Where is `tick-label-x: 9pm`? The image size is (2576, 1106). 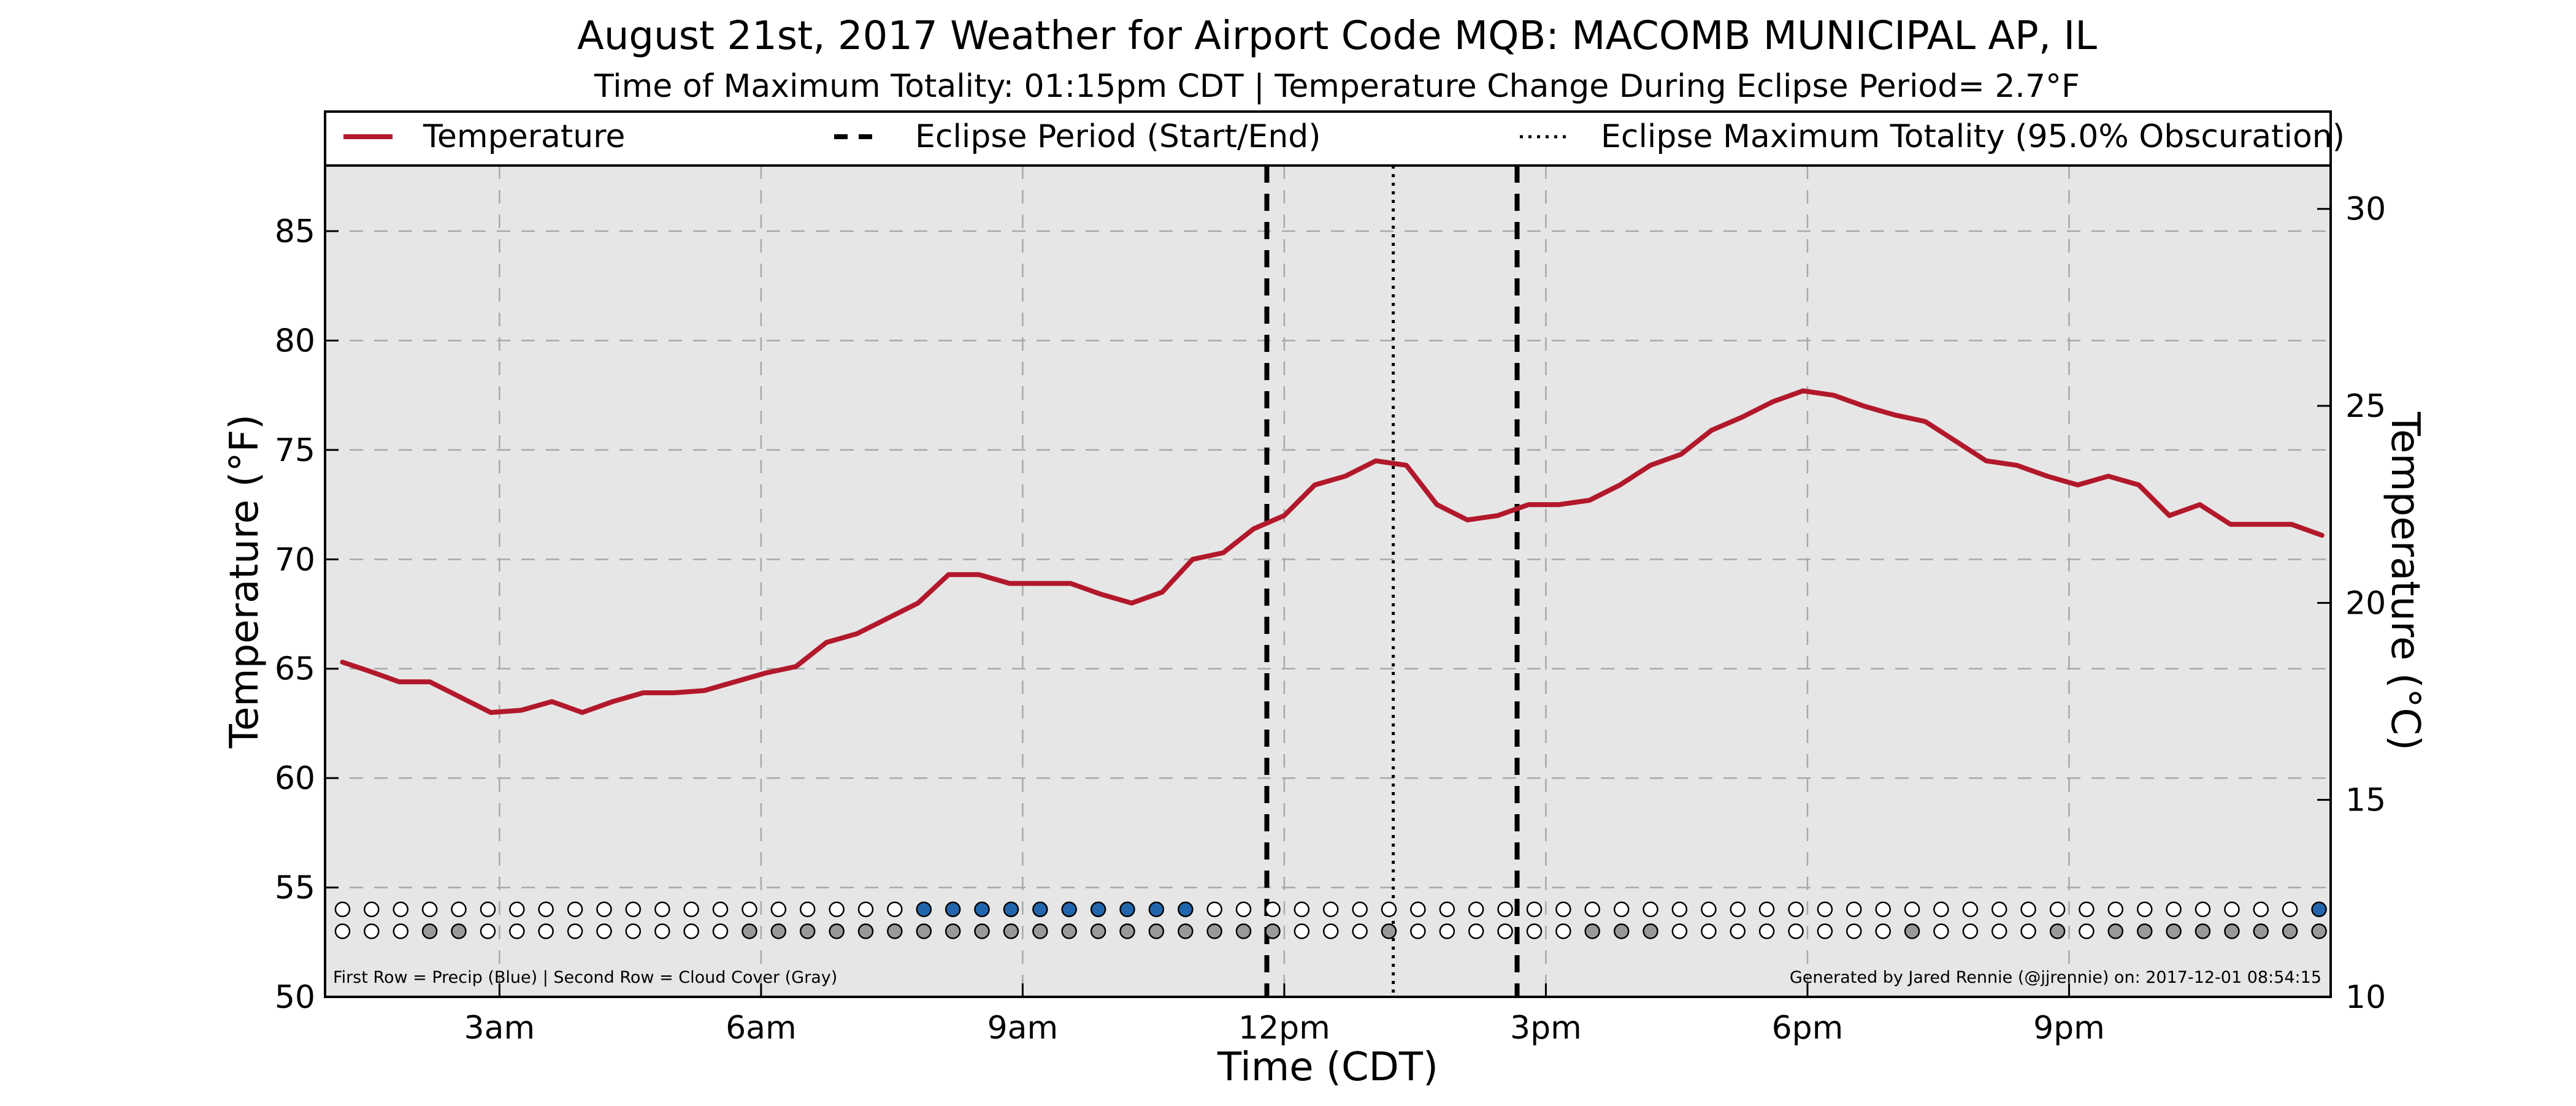 tick-label-x: 9pm is located at coordinates (2069, 1028).